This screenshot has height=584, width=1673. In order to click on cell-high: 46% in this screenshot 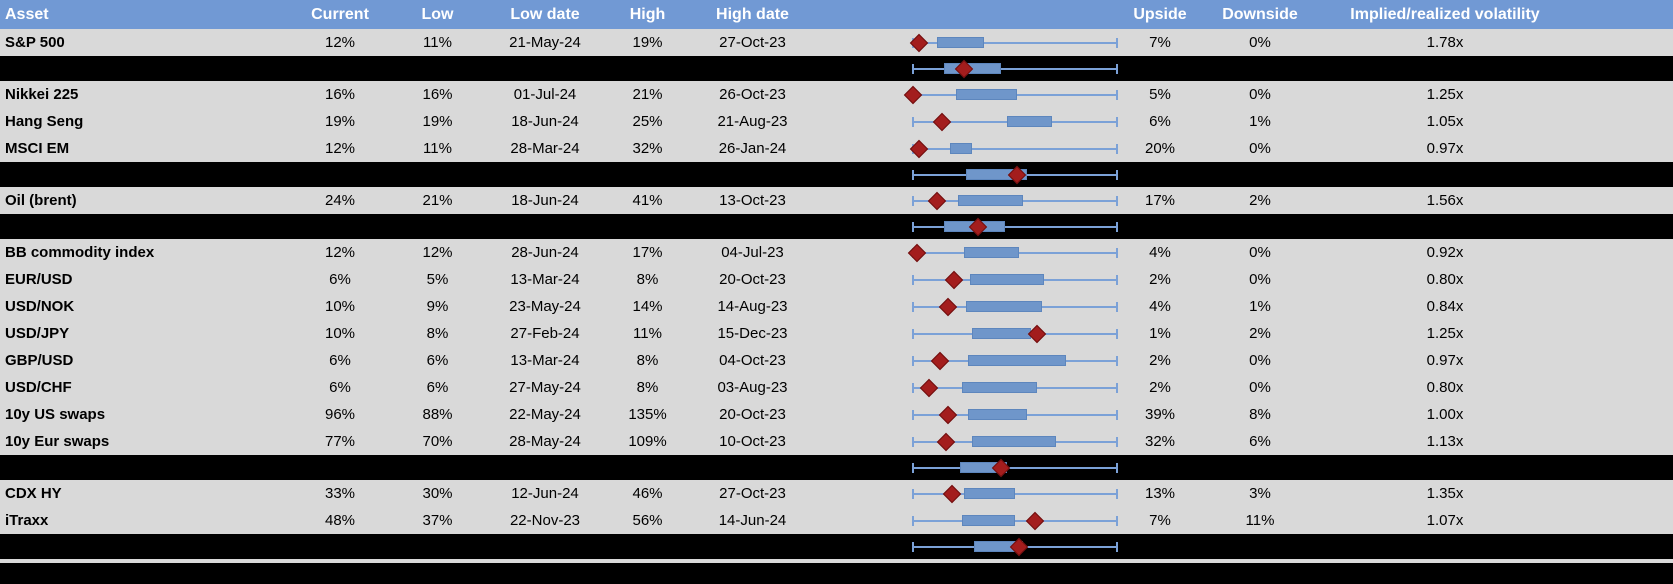, I will do `click(647, 493)`.